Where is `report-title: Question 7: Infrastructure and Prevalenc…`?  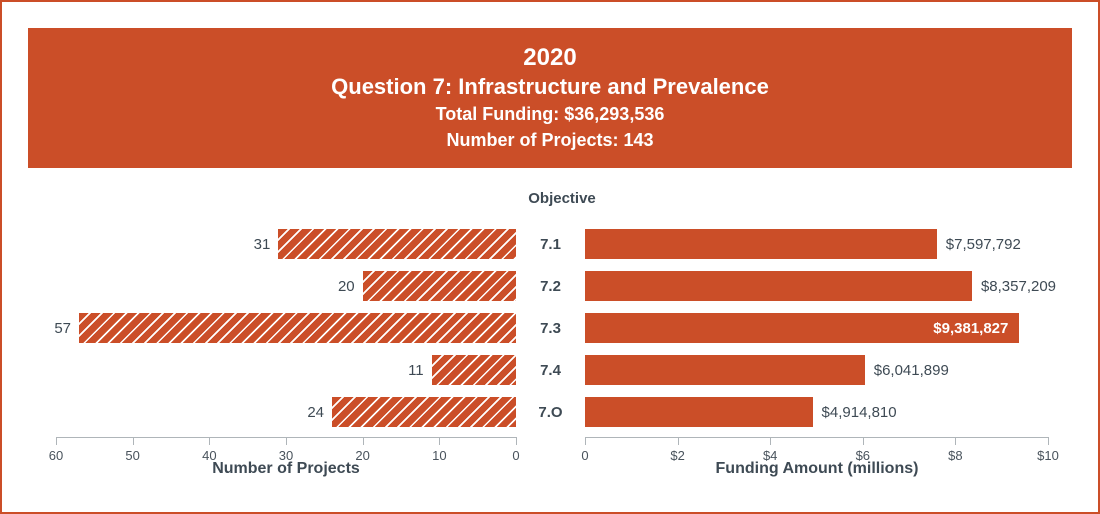
report-title: Question 7: Infrastructure and Prevalenc… is located at coordinates (550, 87).